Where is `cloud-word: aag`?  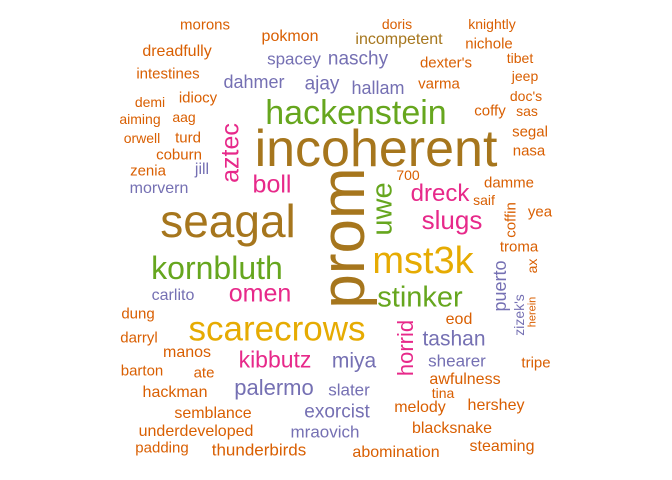 cloud-word: aag is located at coordinates (184, 117).